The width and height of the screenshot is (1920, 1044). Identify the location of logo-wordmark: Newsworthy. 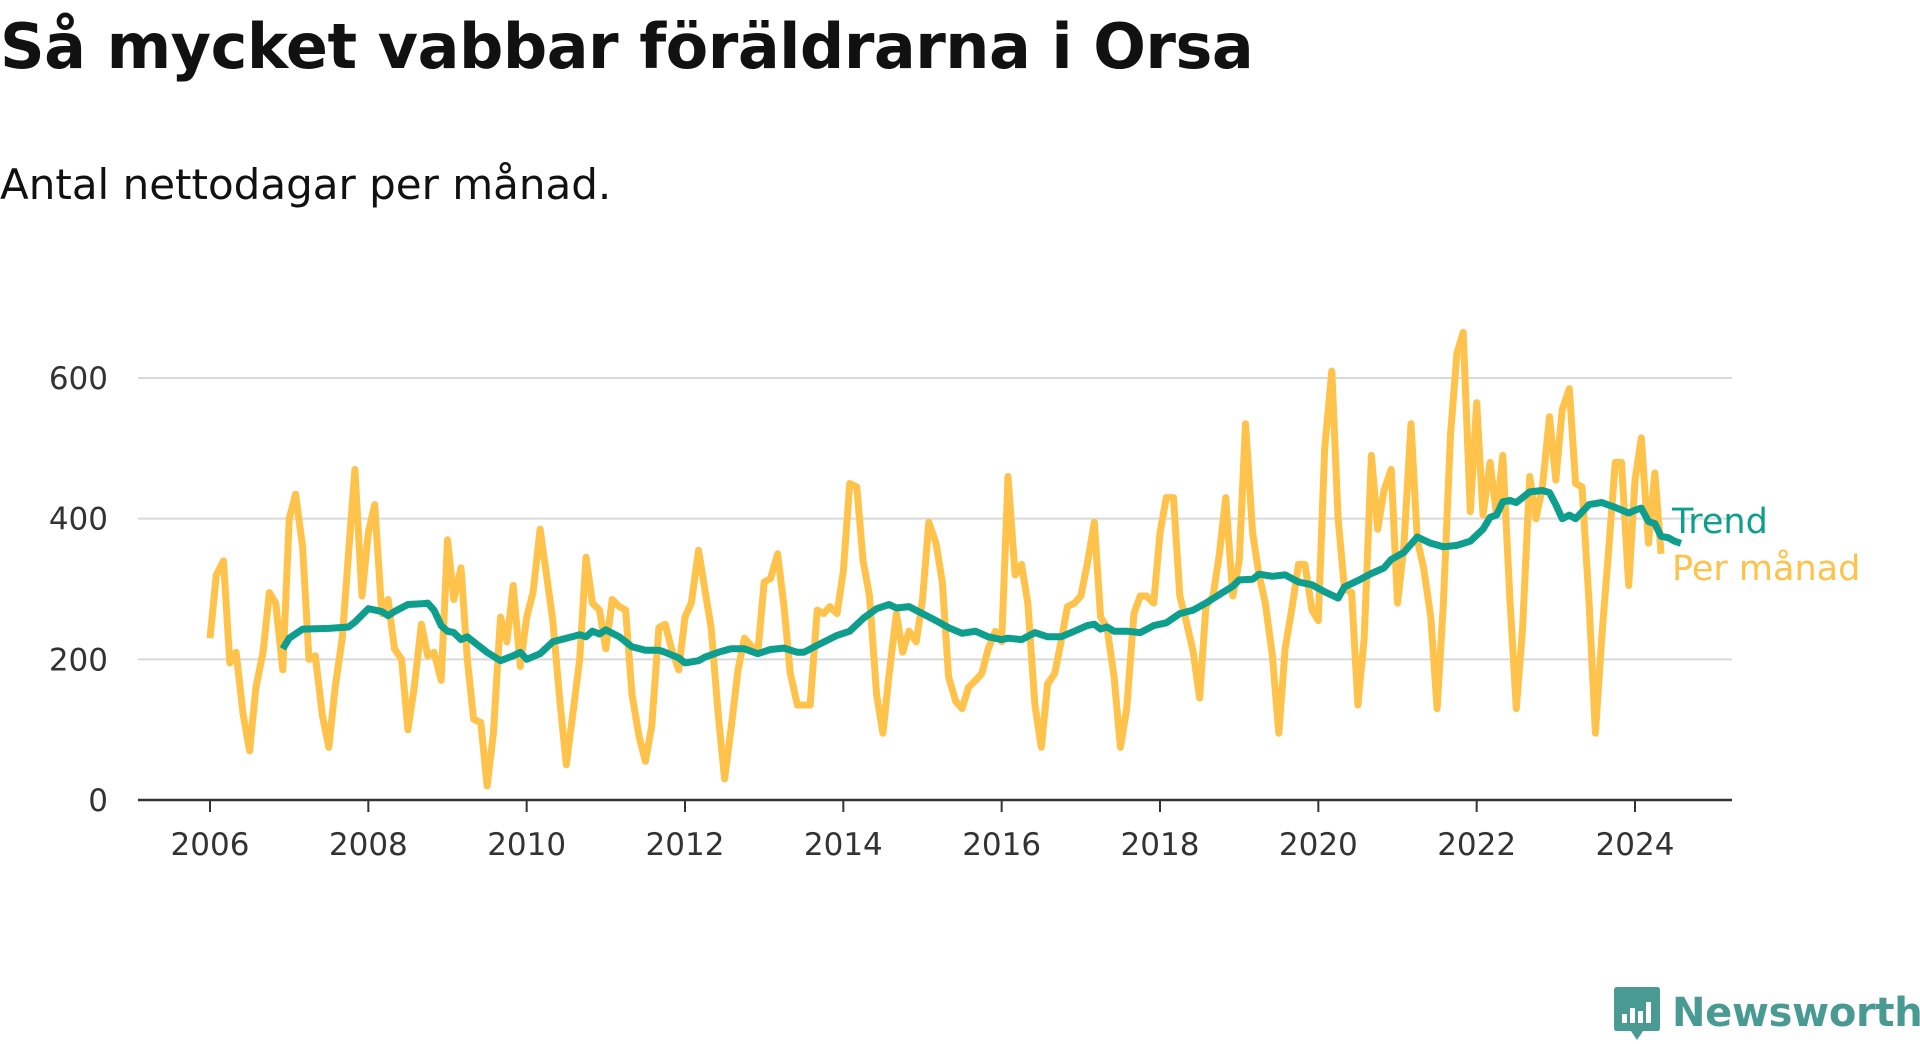
(1796, 1013).